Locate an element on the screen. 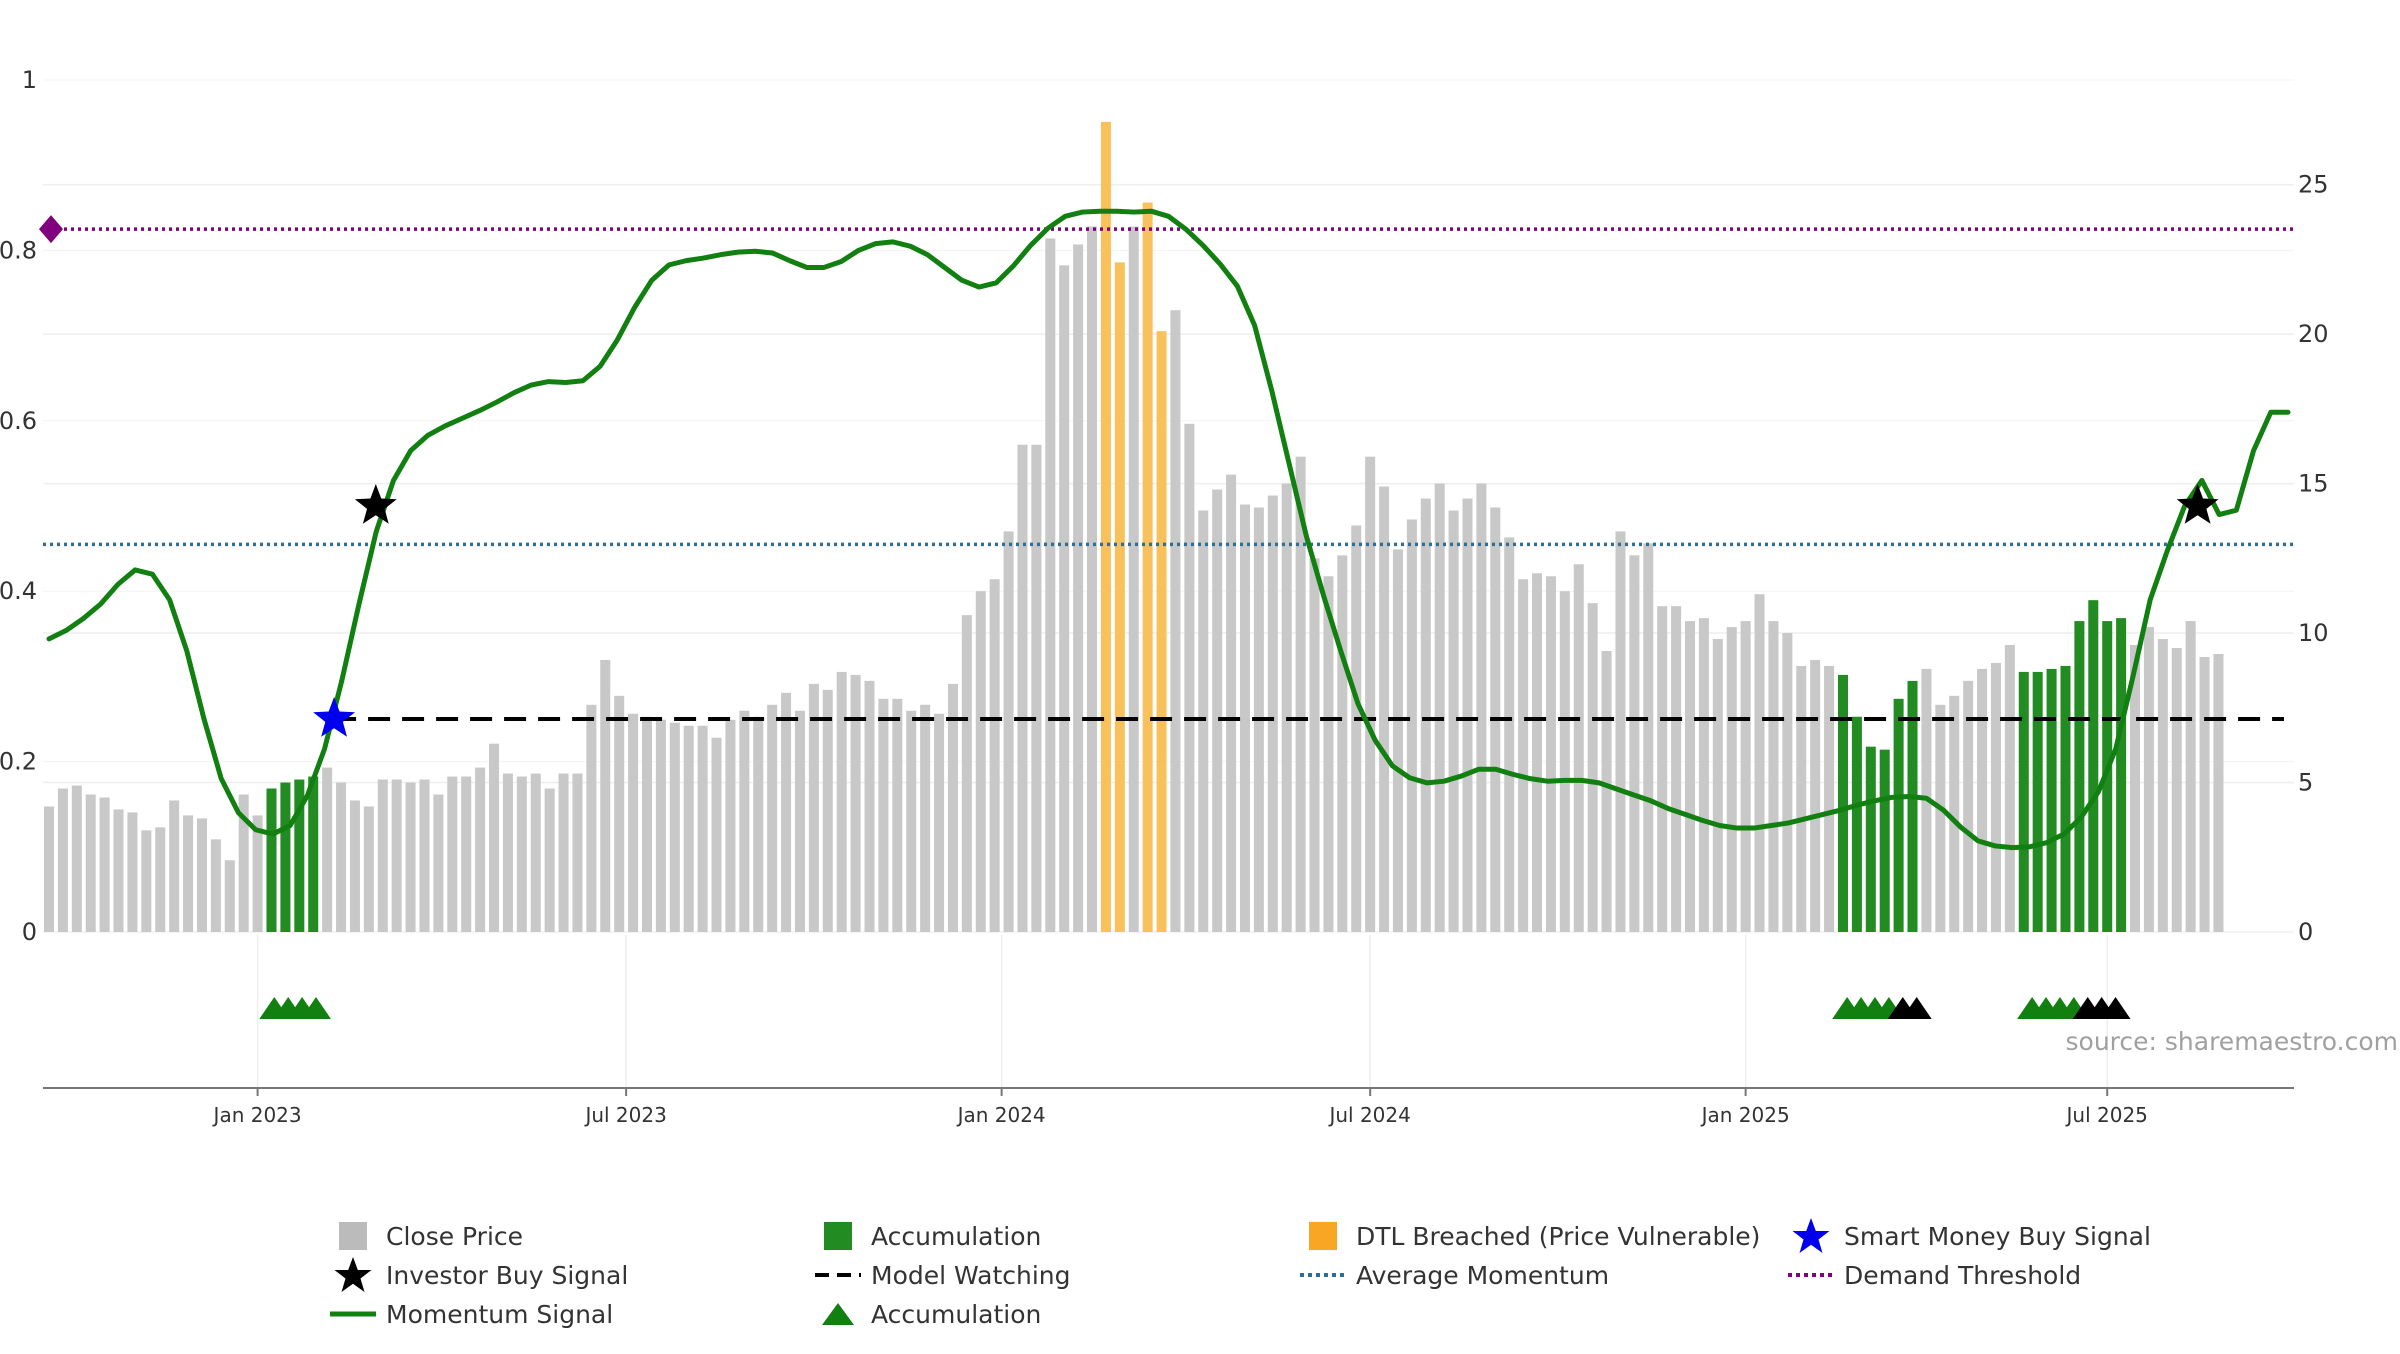 The height and width of the screenshot is (1354, 2400). x-tick-label: Jul 2024 is located at coordinates (1368, 1115).